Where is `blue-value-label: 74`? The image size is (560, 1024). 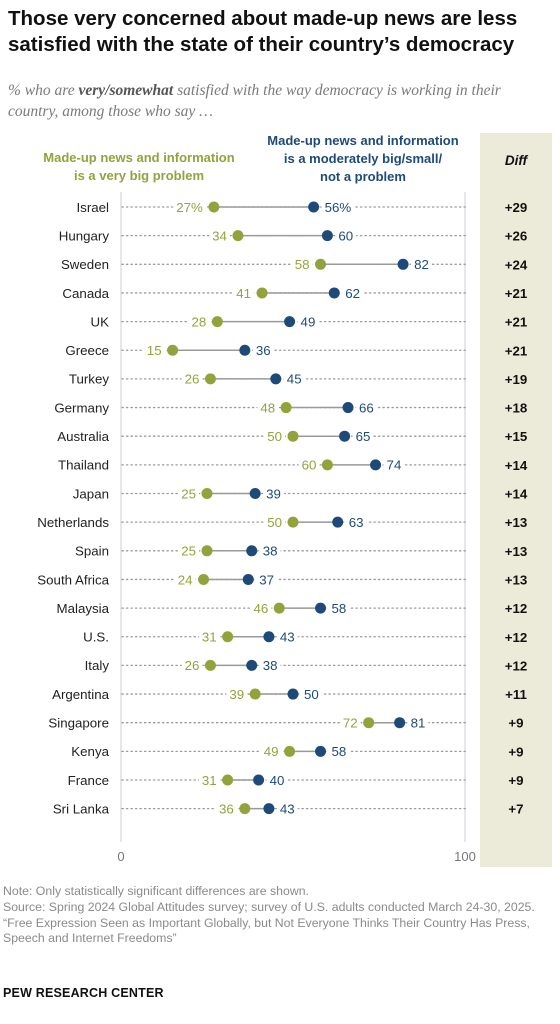 blue-value-label: 74 is located at coordinates (394, 465).